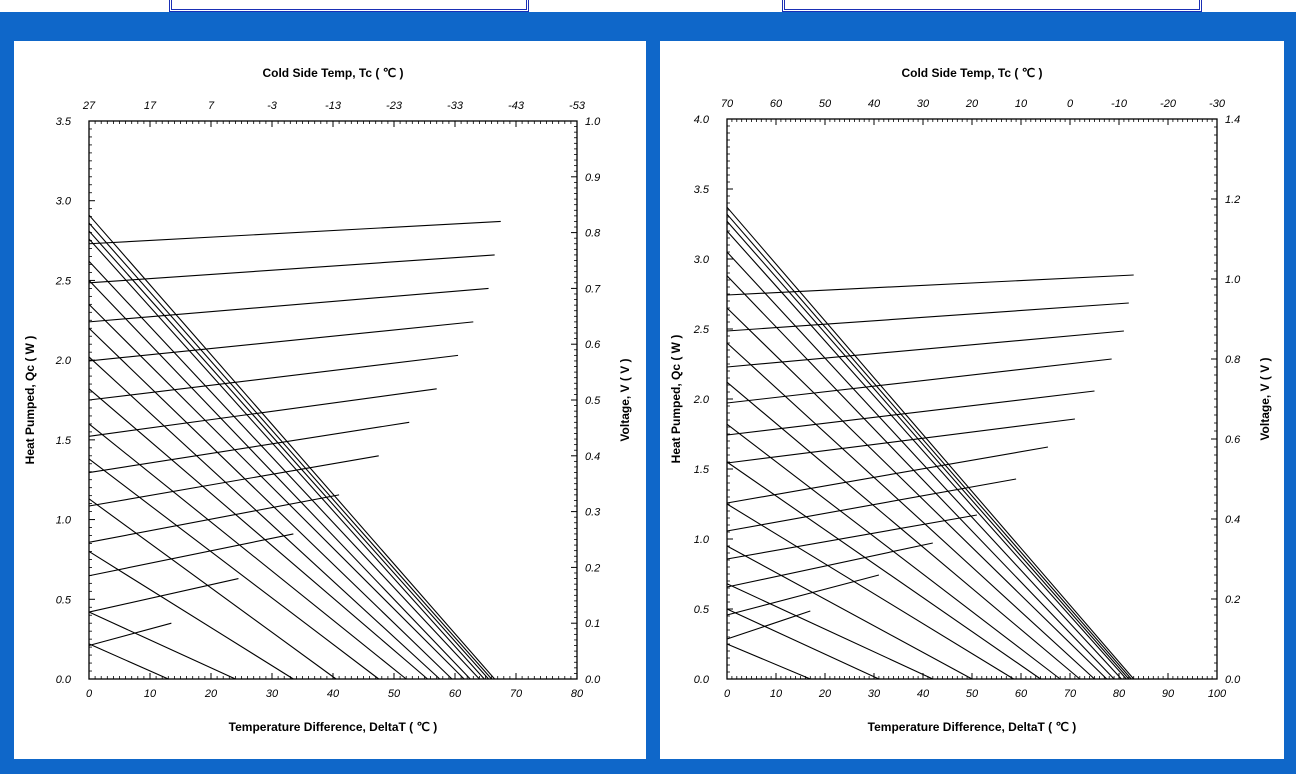 This screenshot has height=774, width=1296. What do you see at coordinates (64, 441) in the screenshot?
I see `y-tick-label: 1.5` at bounding box center [64, 441].